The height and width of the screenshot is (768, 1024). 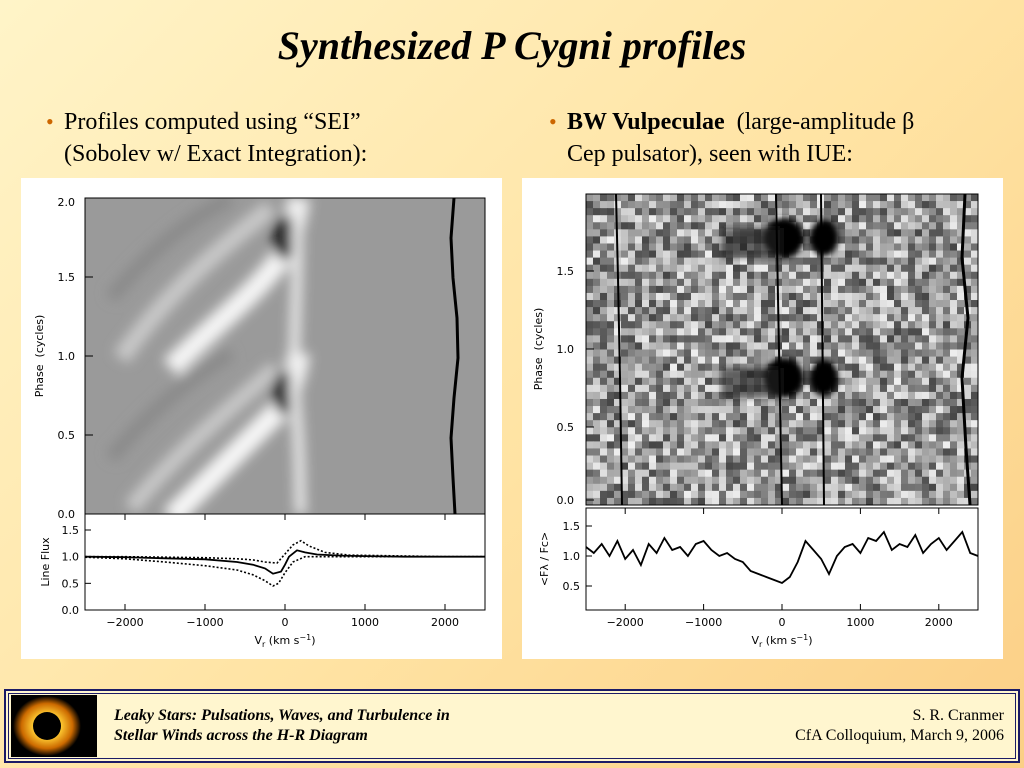 I want to click on line-yticks: 0.0 0.5 1.0 1.5, so click(x=76, y=570).